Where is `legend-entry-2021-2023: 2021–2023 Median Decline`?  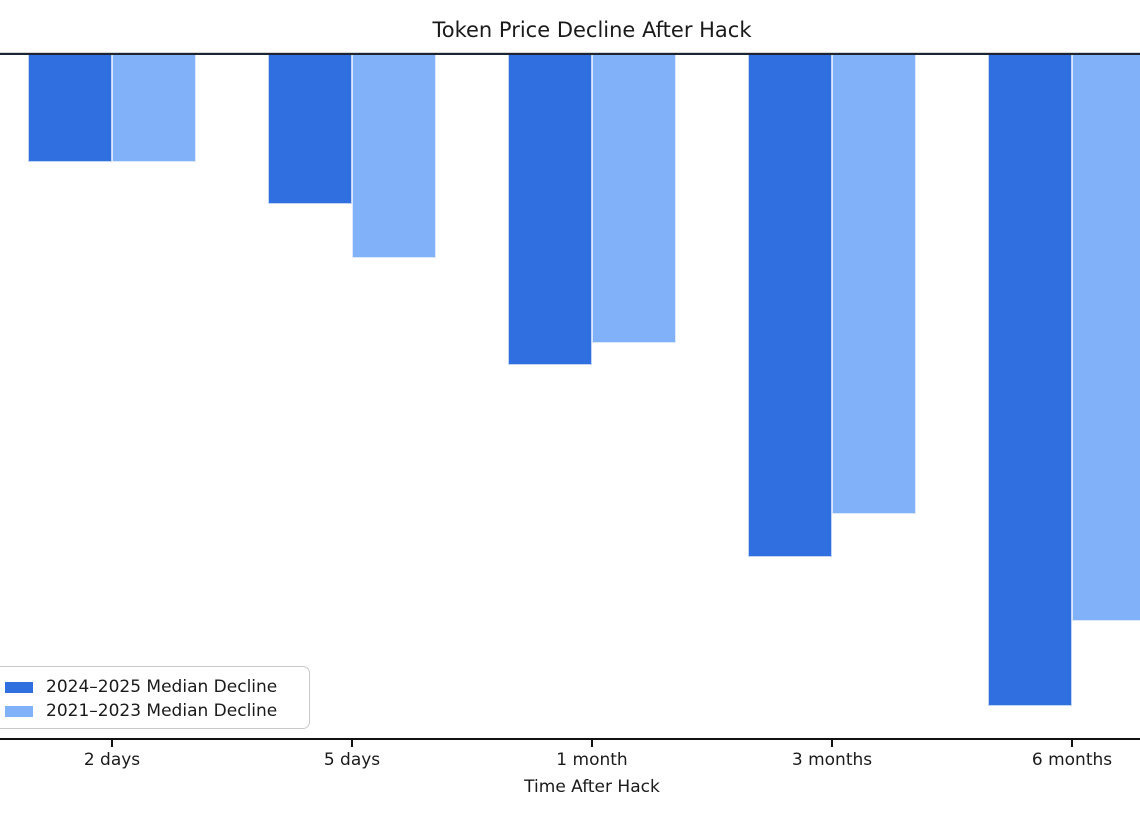
legend-entry-2021-2023: 2021–2023 Median Decline is located at coordinates (157, 711).